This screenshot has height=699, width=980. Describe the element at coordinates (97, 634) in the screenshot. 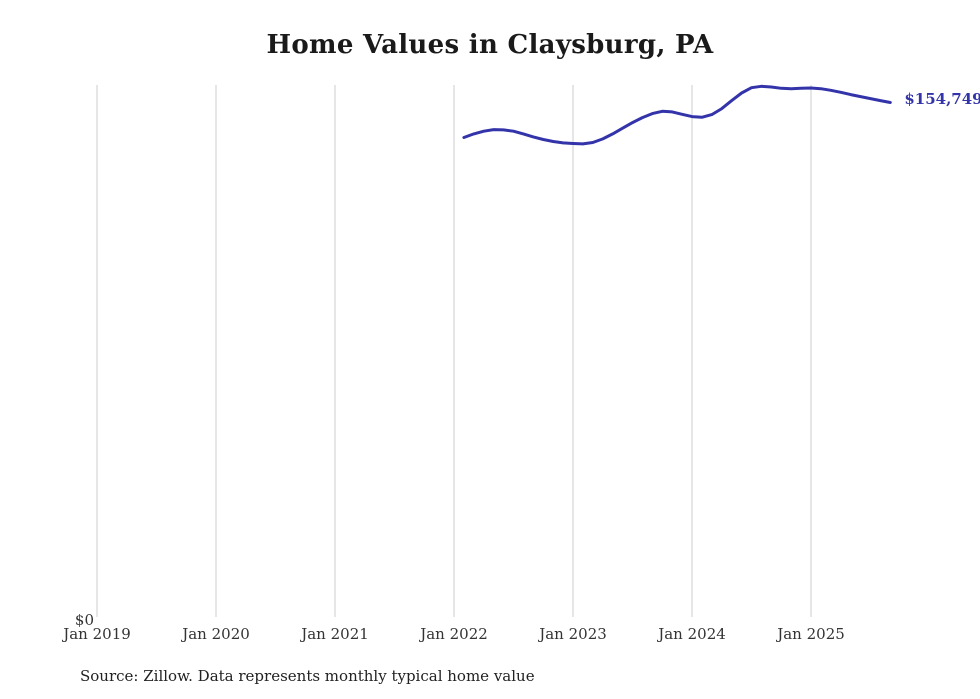

I see `x-axis-tick-label: Jan 2019` at that location.